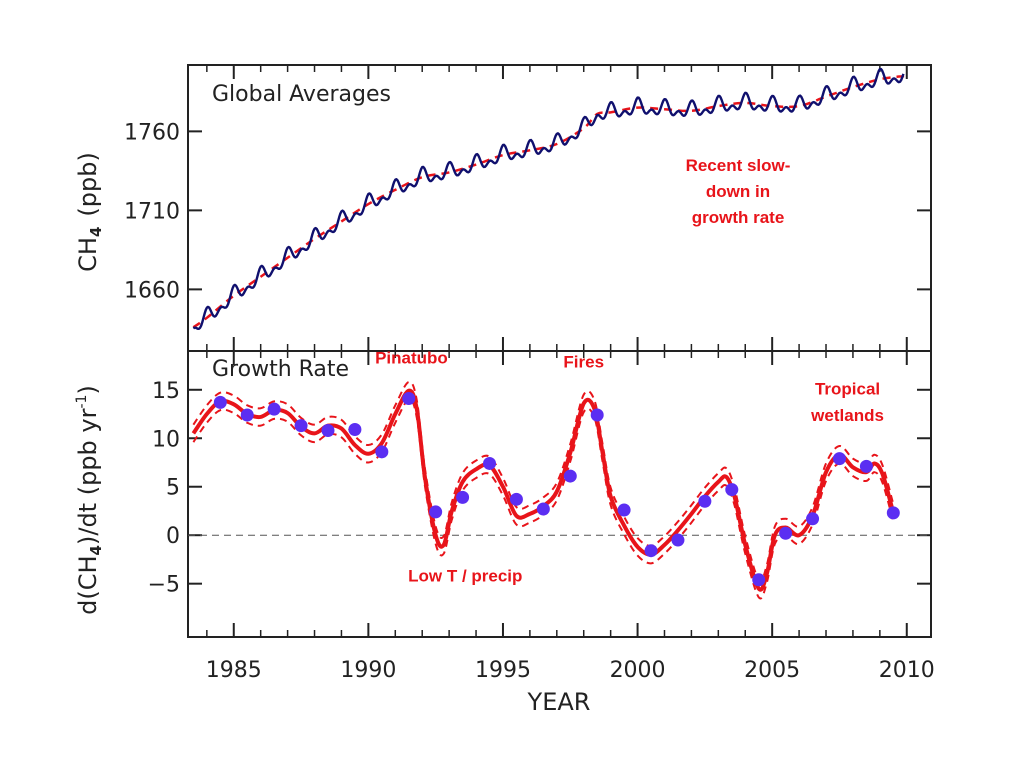  Describe the element at coordinates (738, 217) in the screenshot. I see `annotation-slowdown-line3: growth rate` at that location.